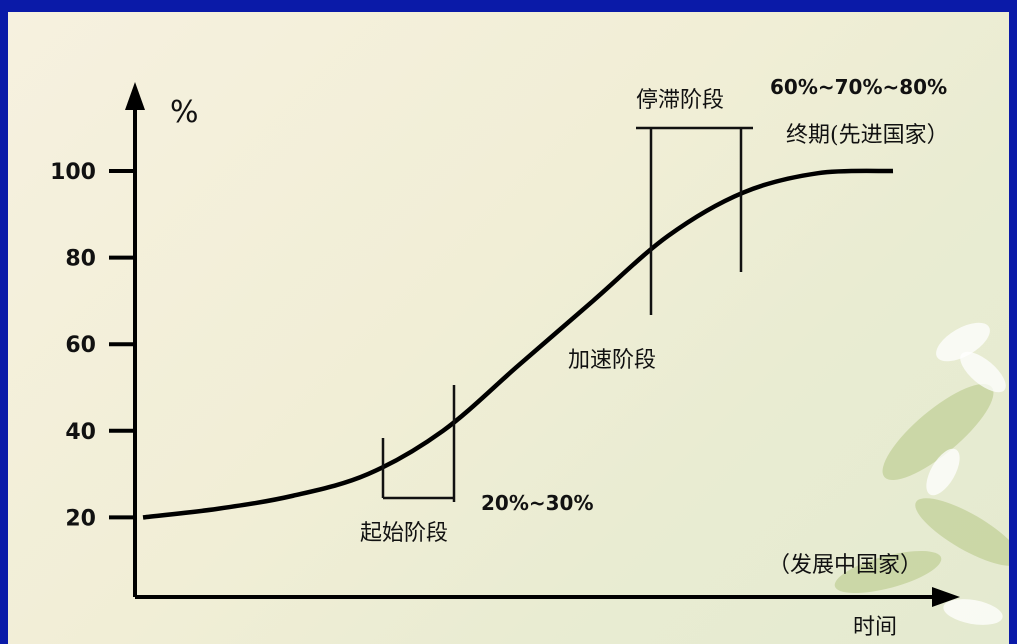 The image size is (1017, 644). I want to click on y-ticks: 20 40 60 80 100, so click(92, 345).